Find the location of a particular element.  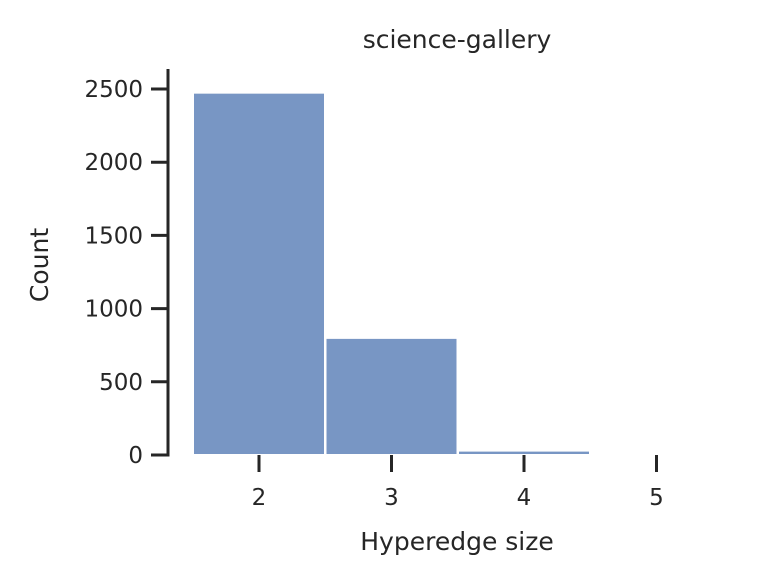

x-axis-label: Hyperedge size is located at coordinates (457, 541).